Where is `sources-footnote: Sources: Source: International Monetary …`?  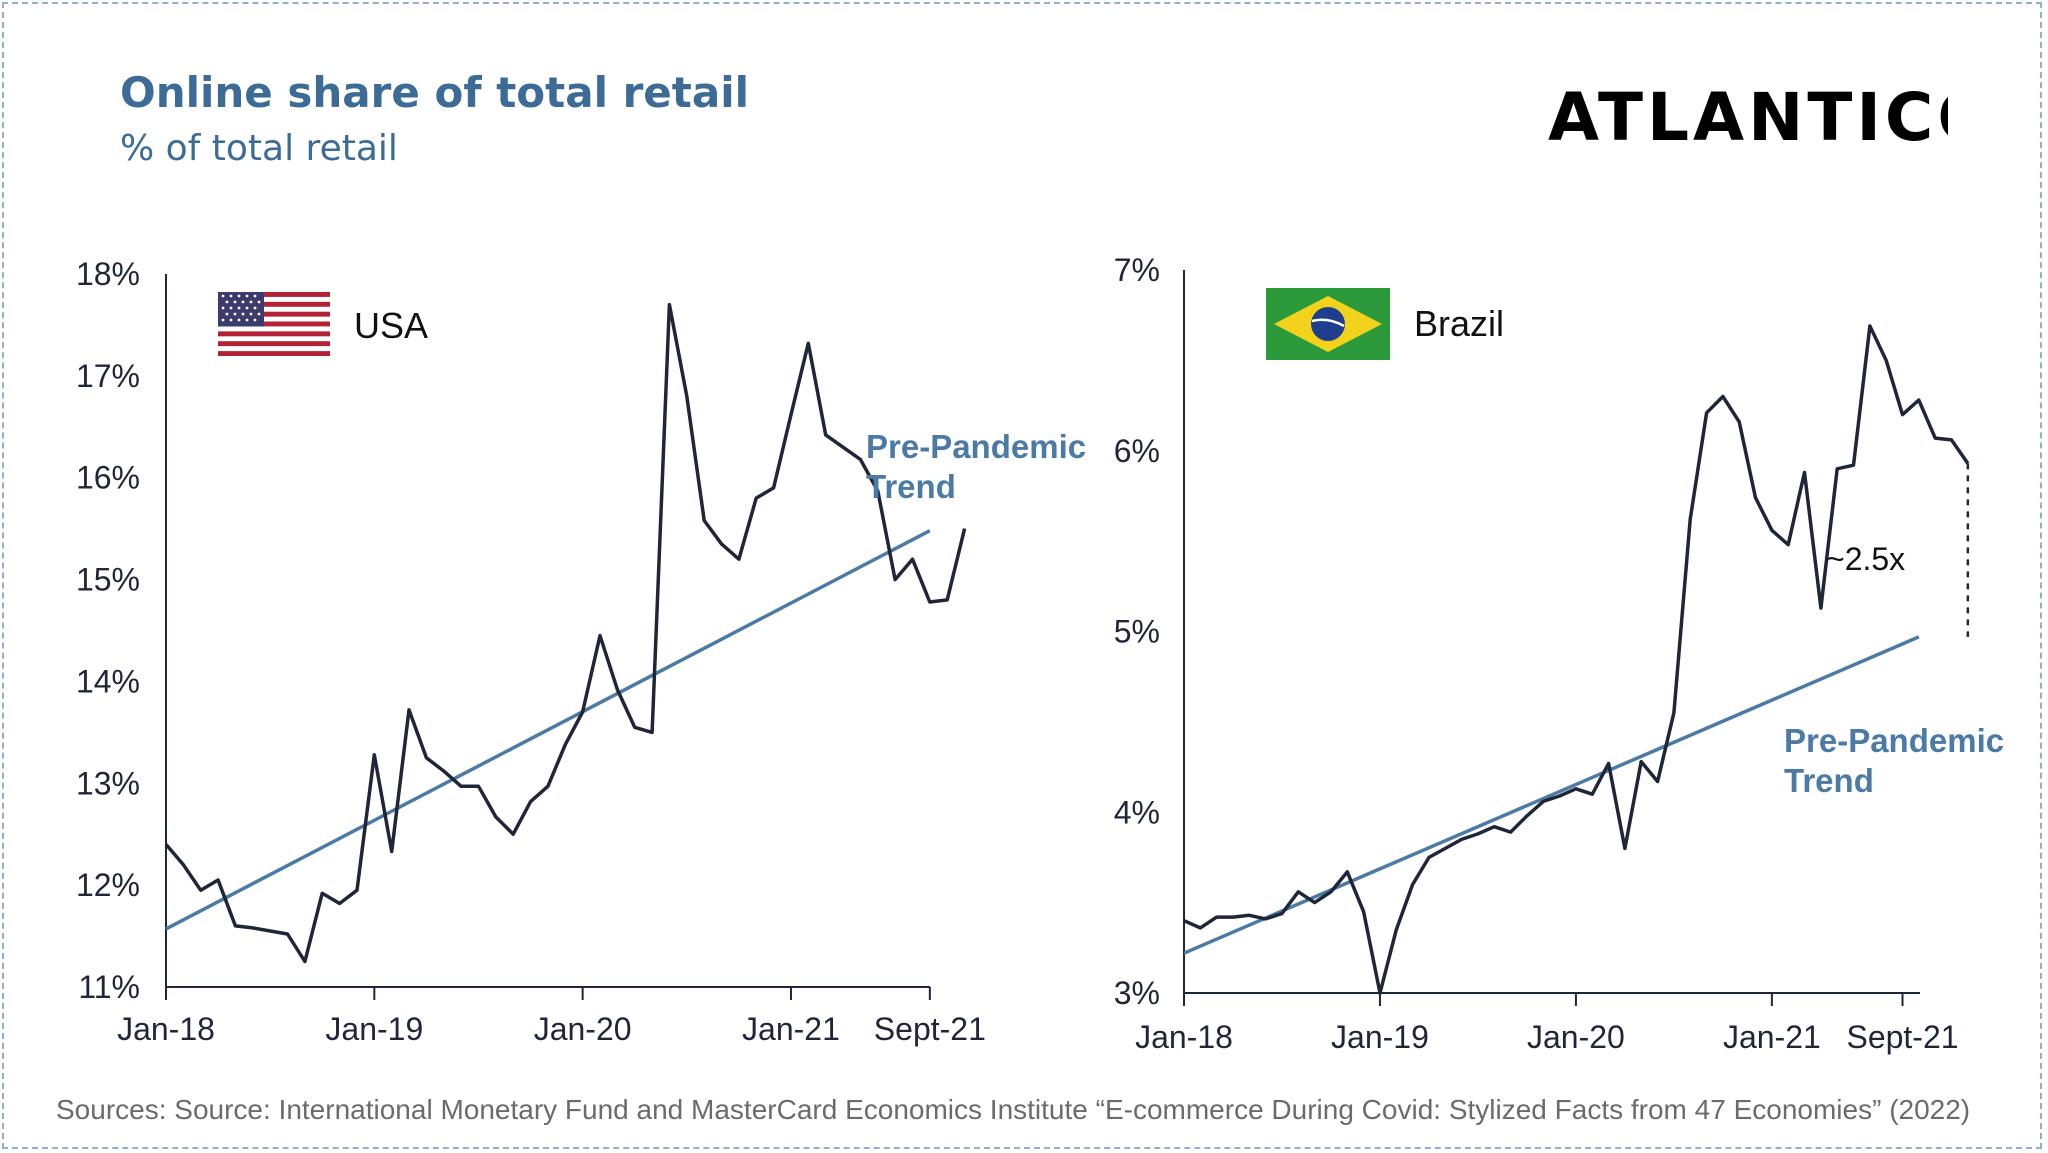
sources-footnote: Sources: Source: International Monetary … is located at coordinates (1013, 1109).